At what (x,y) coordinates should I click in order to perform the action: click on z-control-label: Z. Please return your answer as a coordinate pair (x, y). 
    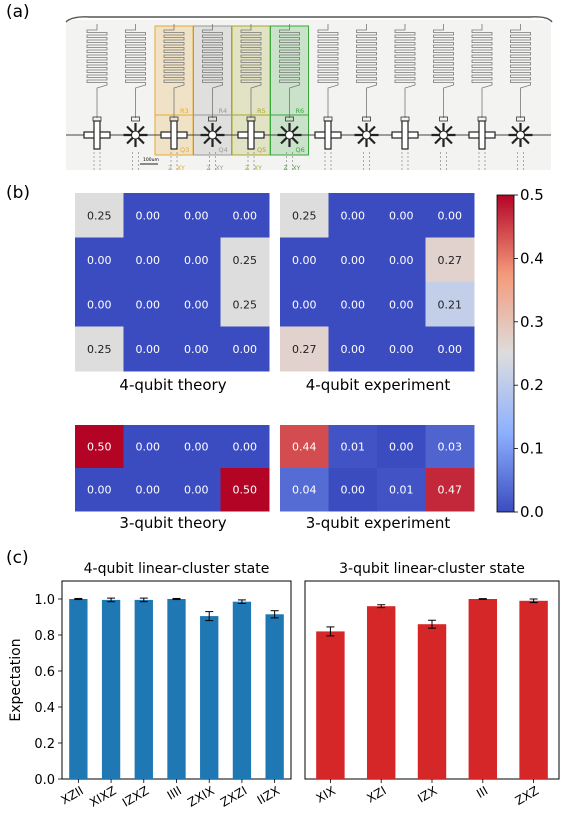
    Looking at the image, I should click on (286, 168).